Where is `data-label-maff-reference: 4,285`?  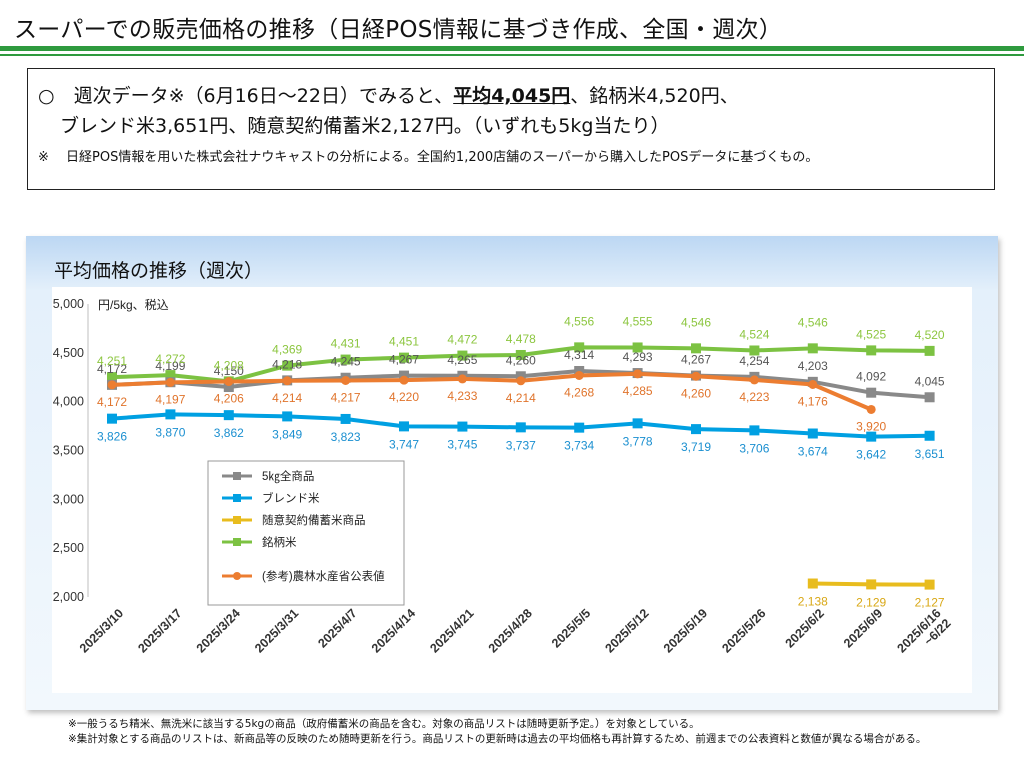
data-label-maff-reference: 4,285 is located at coordinates (638, 391).